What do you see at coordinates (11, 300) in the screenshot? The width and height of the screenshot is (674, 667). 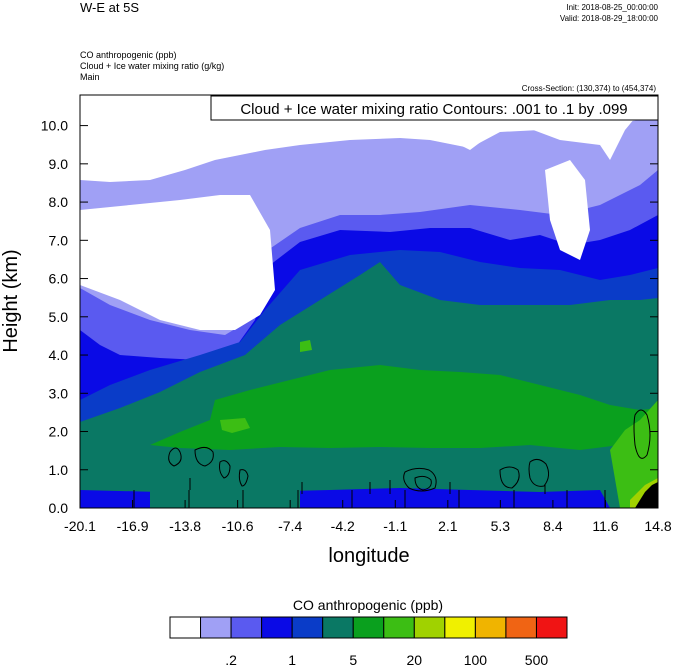 I see `y-axis-title: Height (km)` at bounding box center [11, 300].